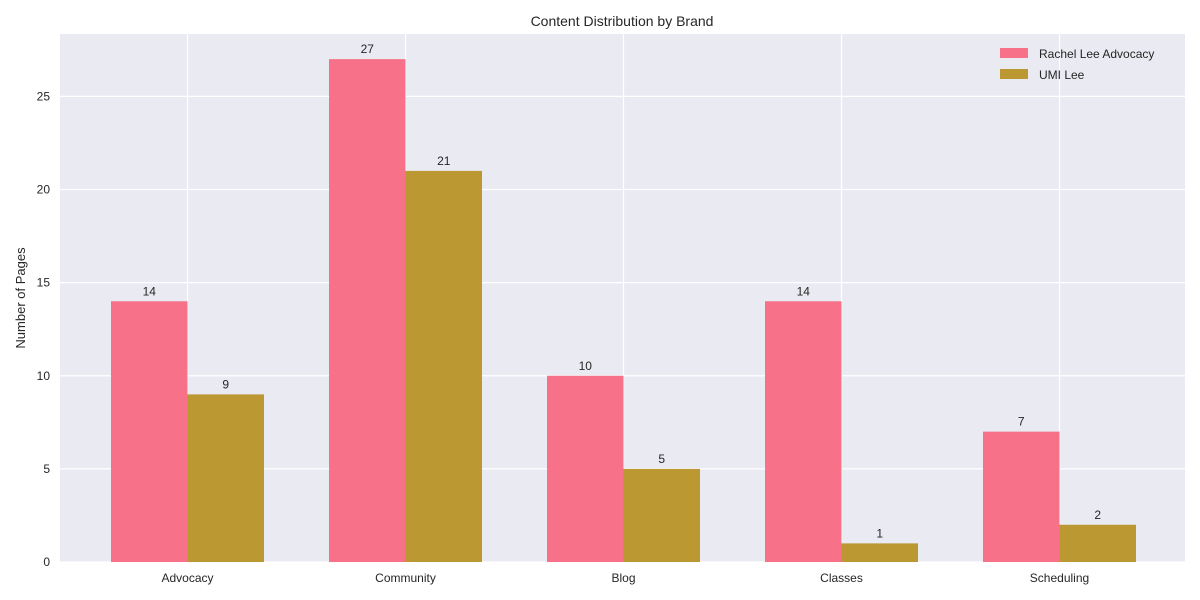 The width and height of the screenshot is (1200, 600). What do you see at coordinates (44, 329) in the screenshot?
I see `y-axis-ticks: 0 5 10 15 20 25` at bounding box center [44, 329].